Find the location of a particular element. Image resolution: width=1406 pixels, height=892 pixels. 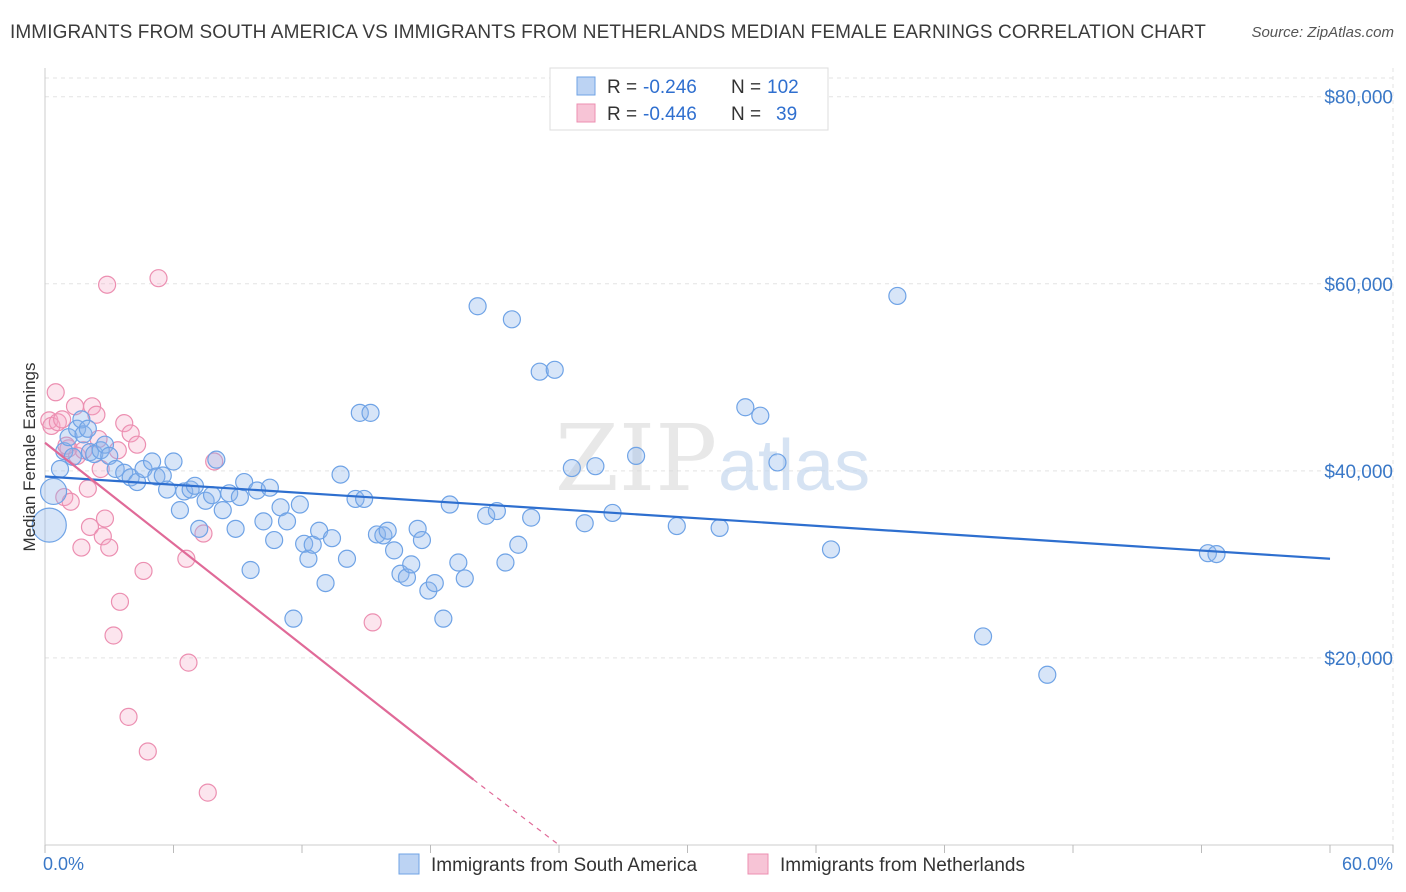

y-tick-label: $20,000 is located at coordinates (1358, 659).